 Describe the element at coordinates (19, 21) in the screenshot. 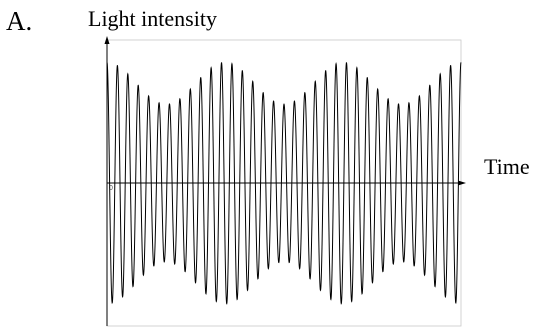

I see `option-letter: A.` at that location.